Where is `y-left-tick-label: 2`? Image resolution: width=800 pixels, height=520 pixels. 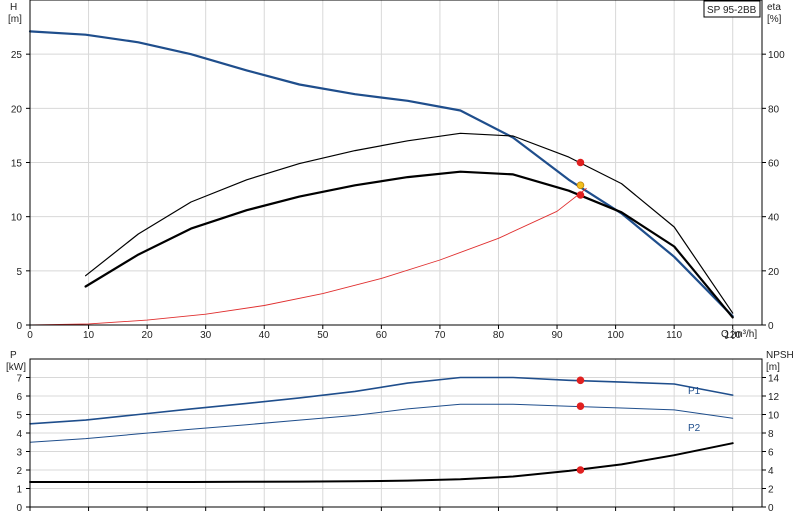 y-left-tick-label: 2 is located at coordinates (19, 471).